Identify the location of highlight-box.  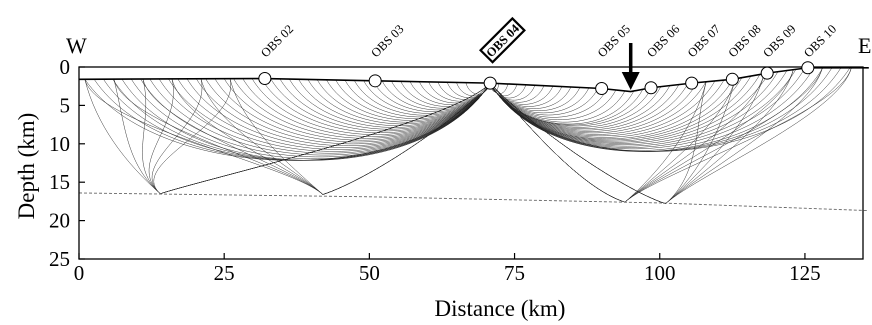
(502, 40).